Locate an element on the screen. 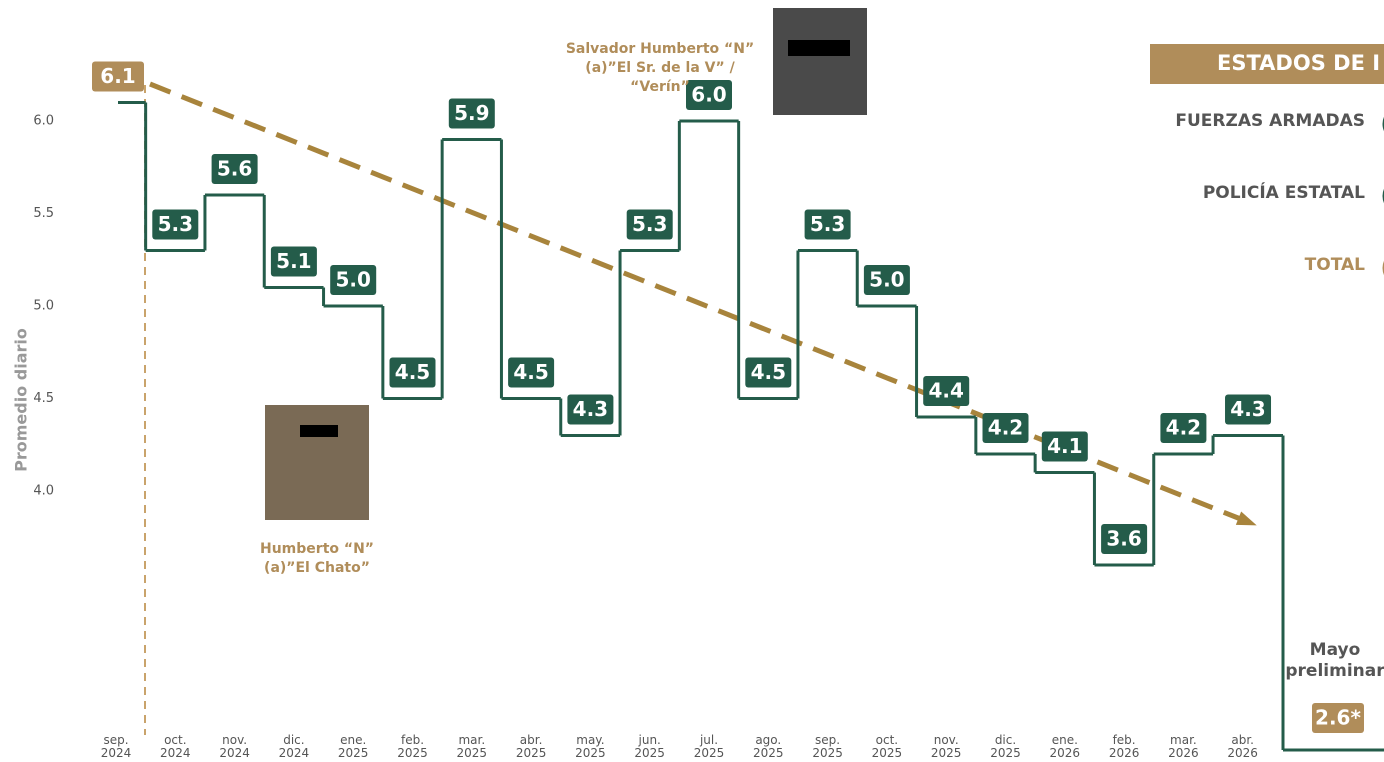 This screenshot has width=1384, height=762. y-tick-label: 4.5 is located at coordinates (43, 398).